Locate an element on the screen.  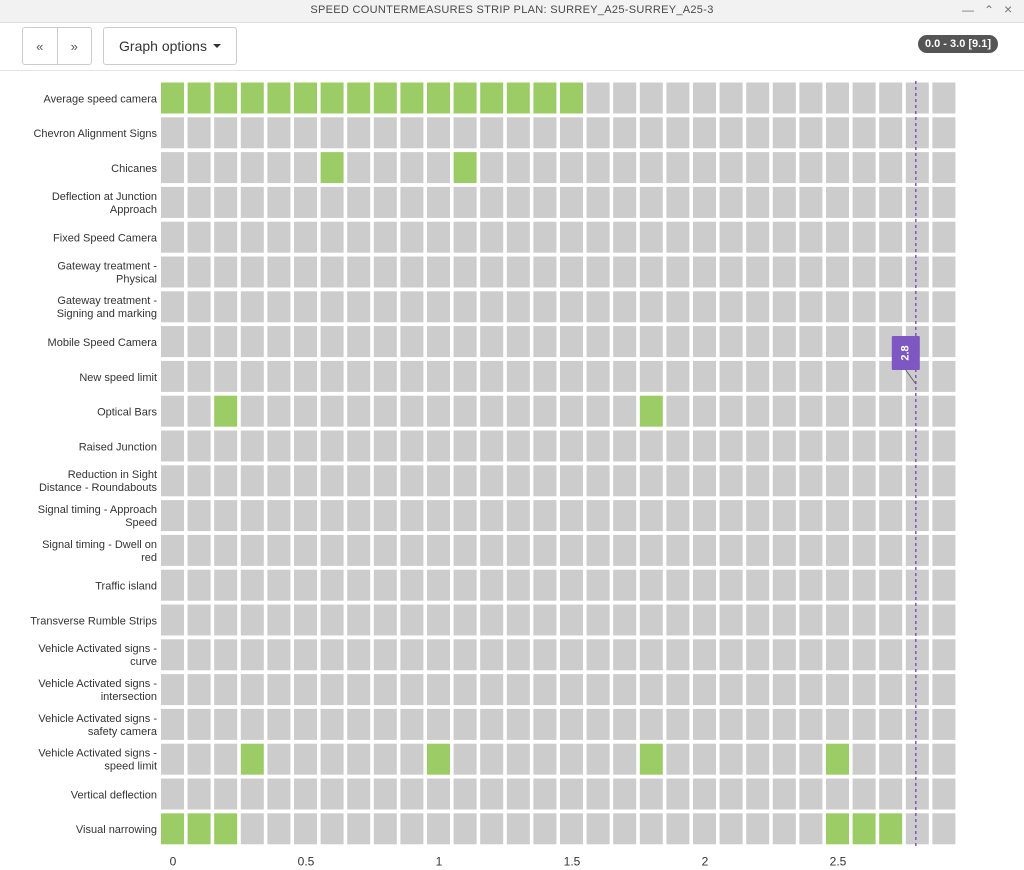
pager: « » is located at coordinates (57, 46).